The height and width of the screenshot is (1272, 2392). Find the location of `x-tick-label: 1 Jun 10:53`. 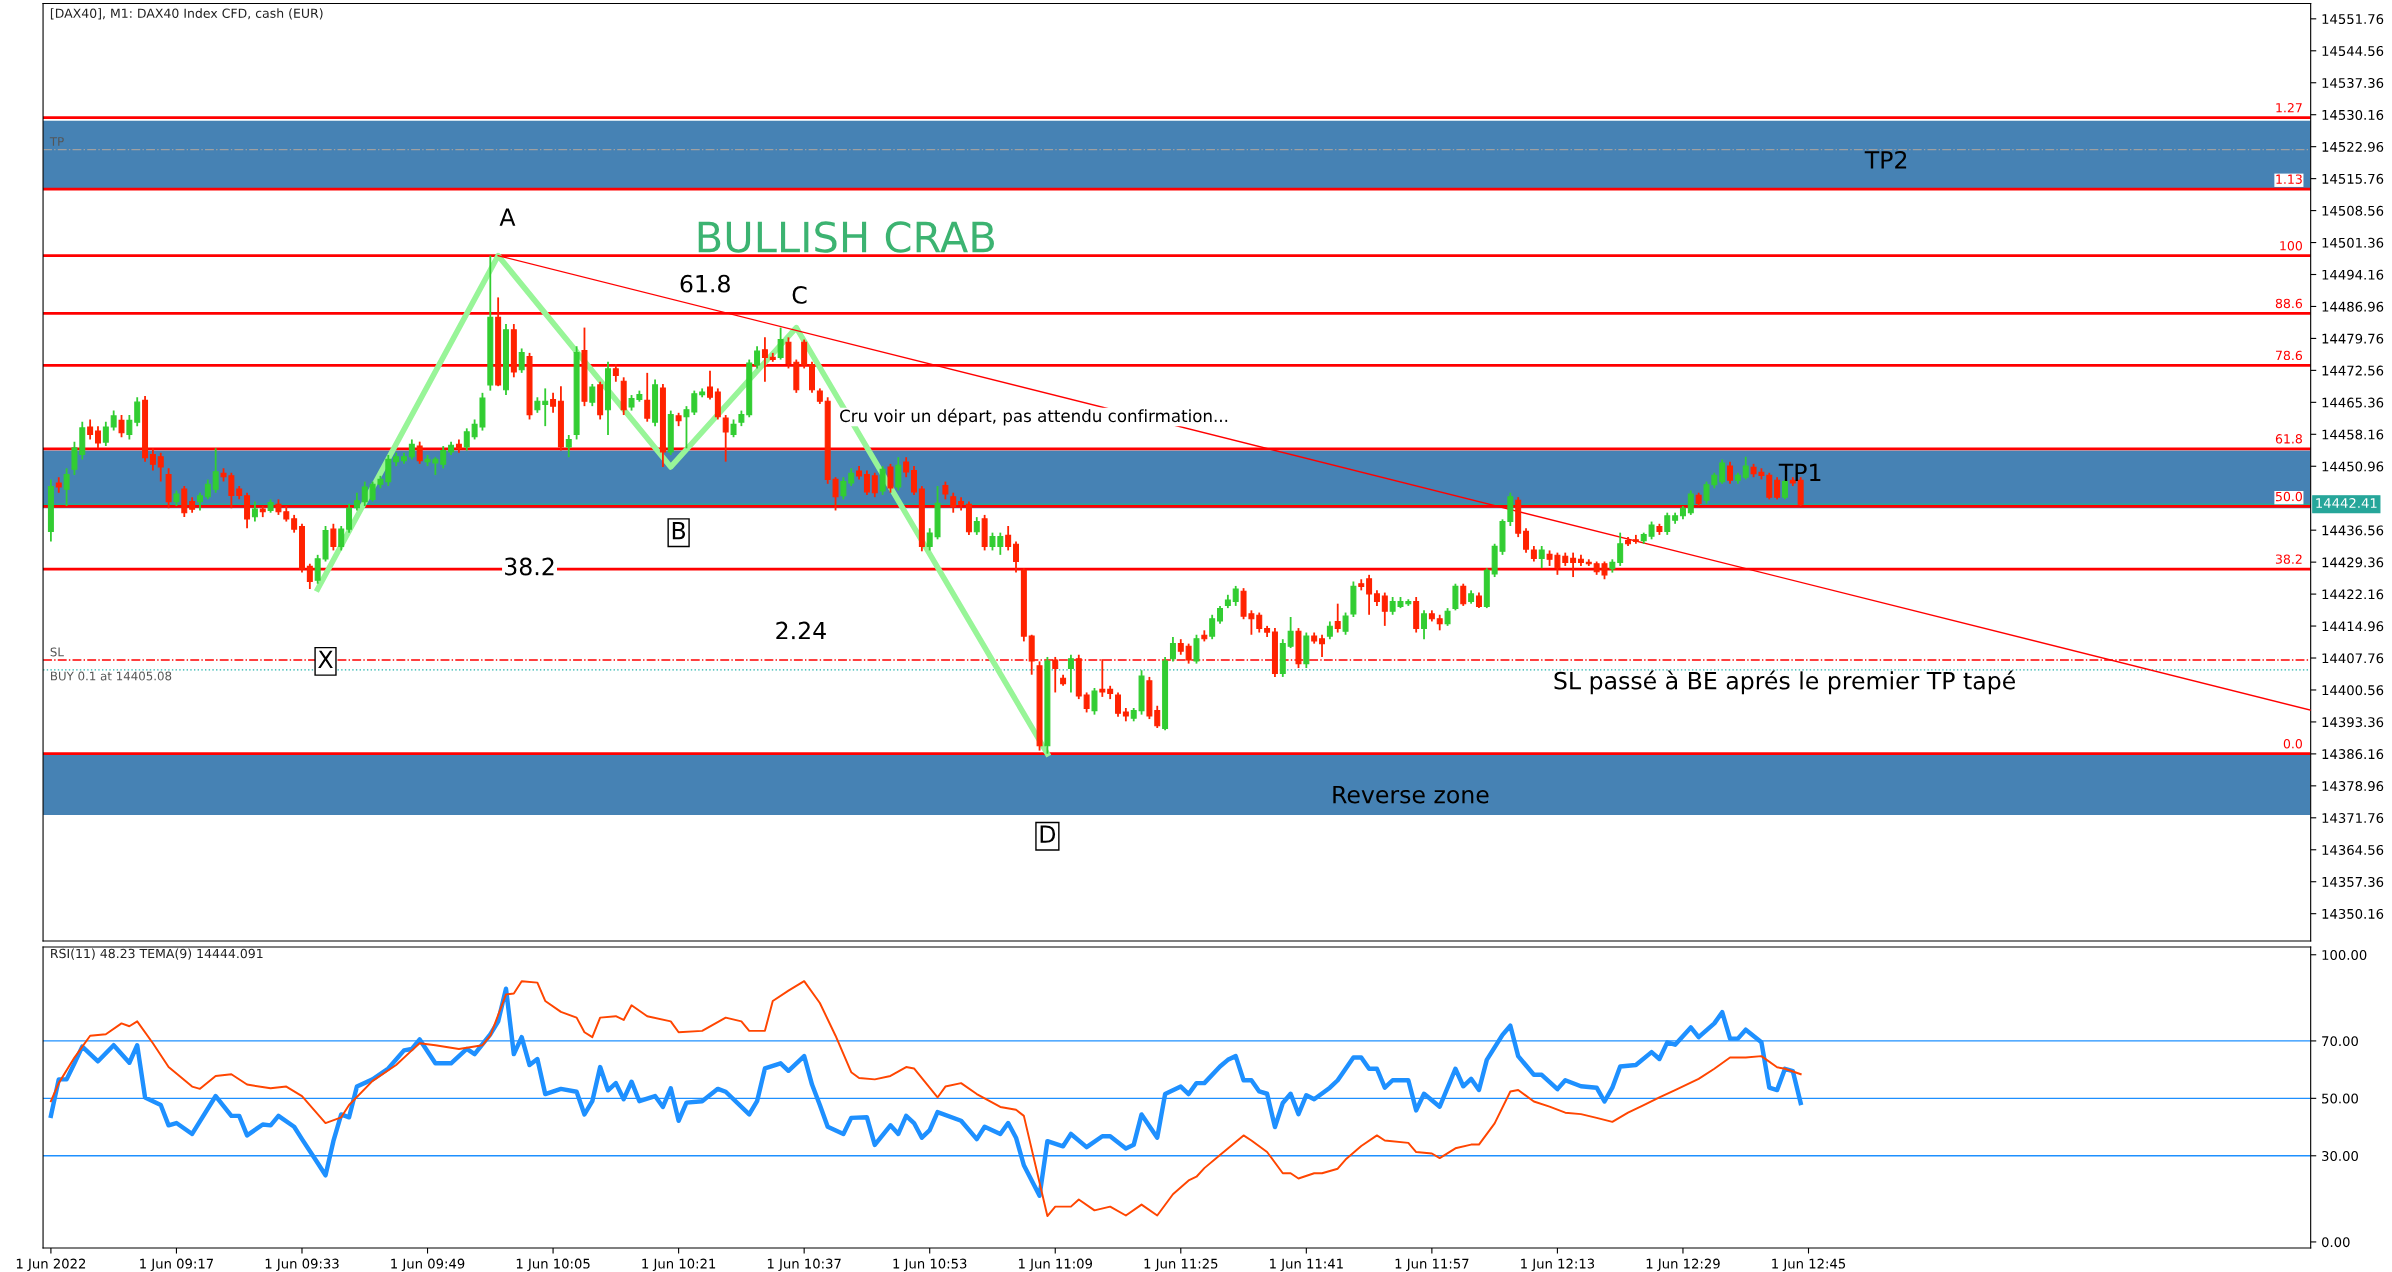

x-tick-label: 1 Jun 10:53 is located at coordinates (930, 1265).